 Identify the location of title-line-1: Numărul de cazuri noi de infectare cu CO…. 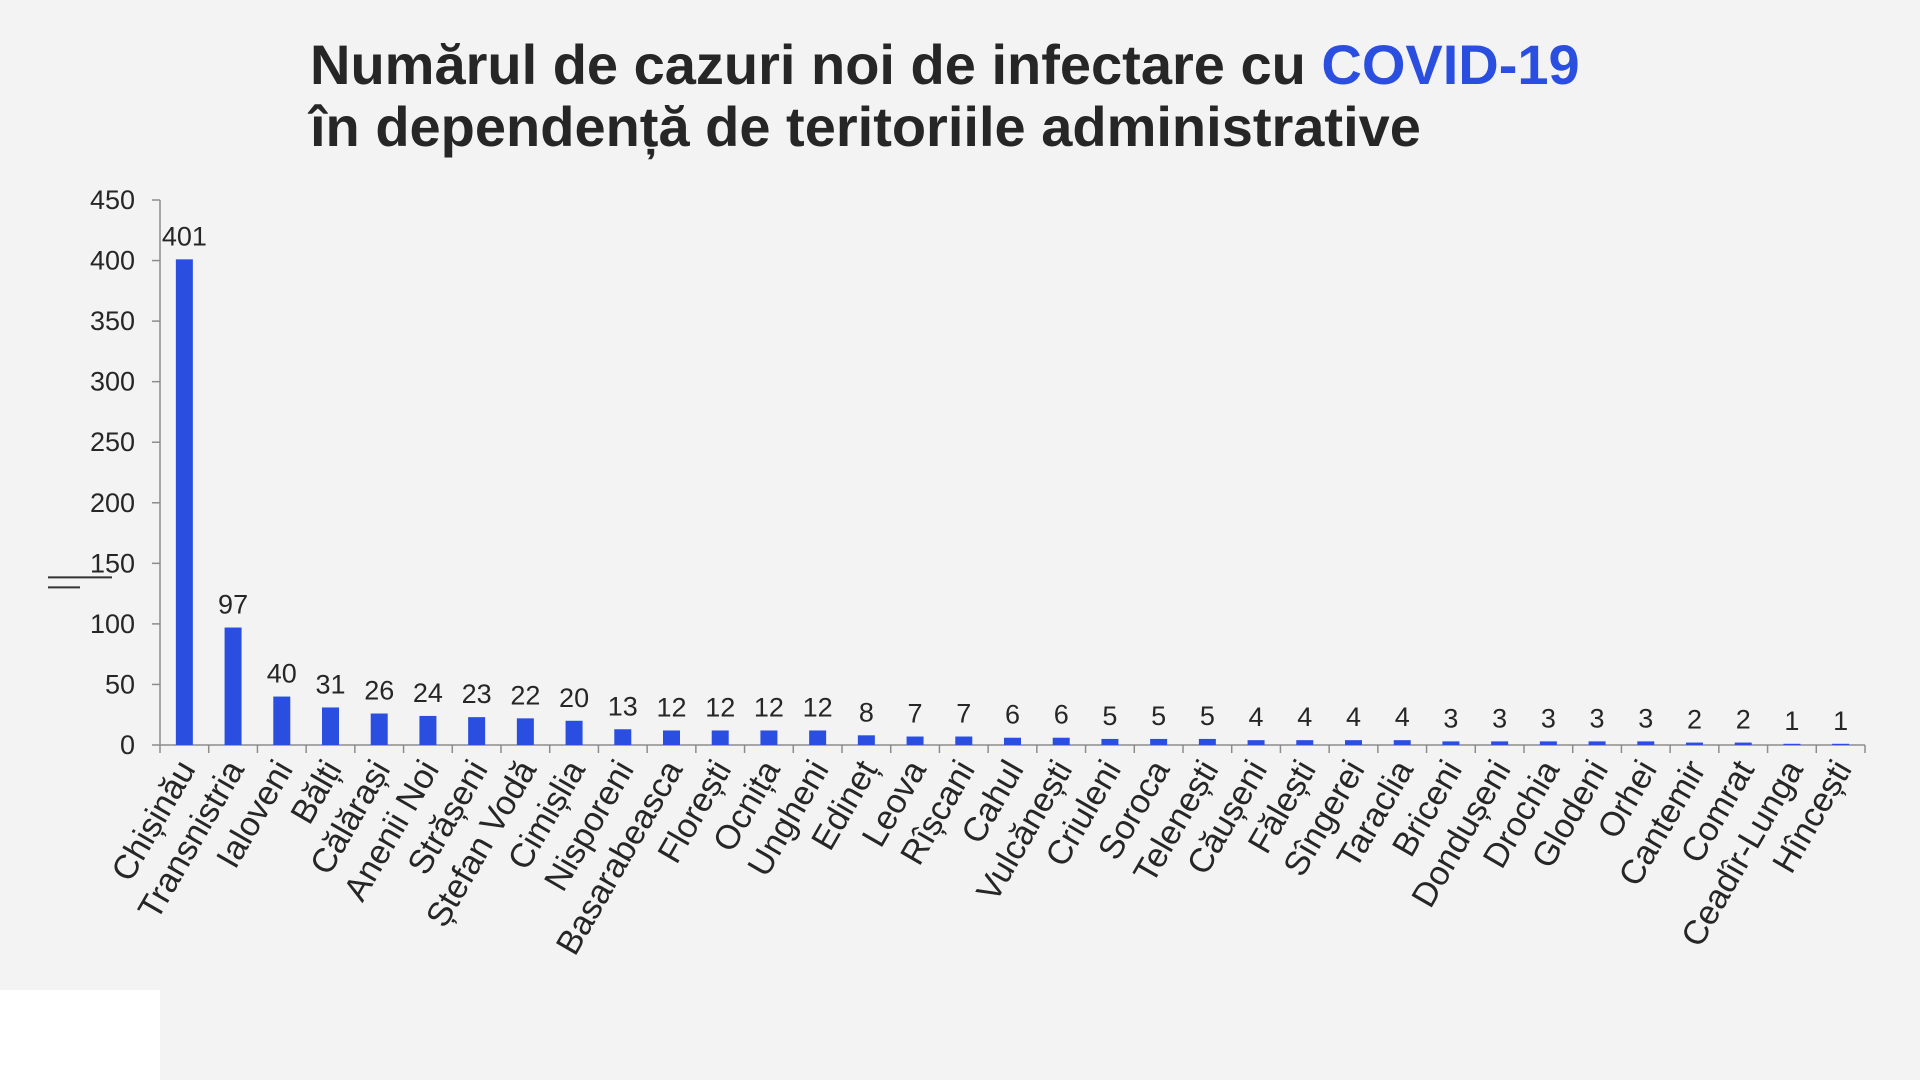
(945, 65).